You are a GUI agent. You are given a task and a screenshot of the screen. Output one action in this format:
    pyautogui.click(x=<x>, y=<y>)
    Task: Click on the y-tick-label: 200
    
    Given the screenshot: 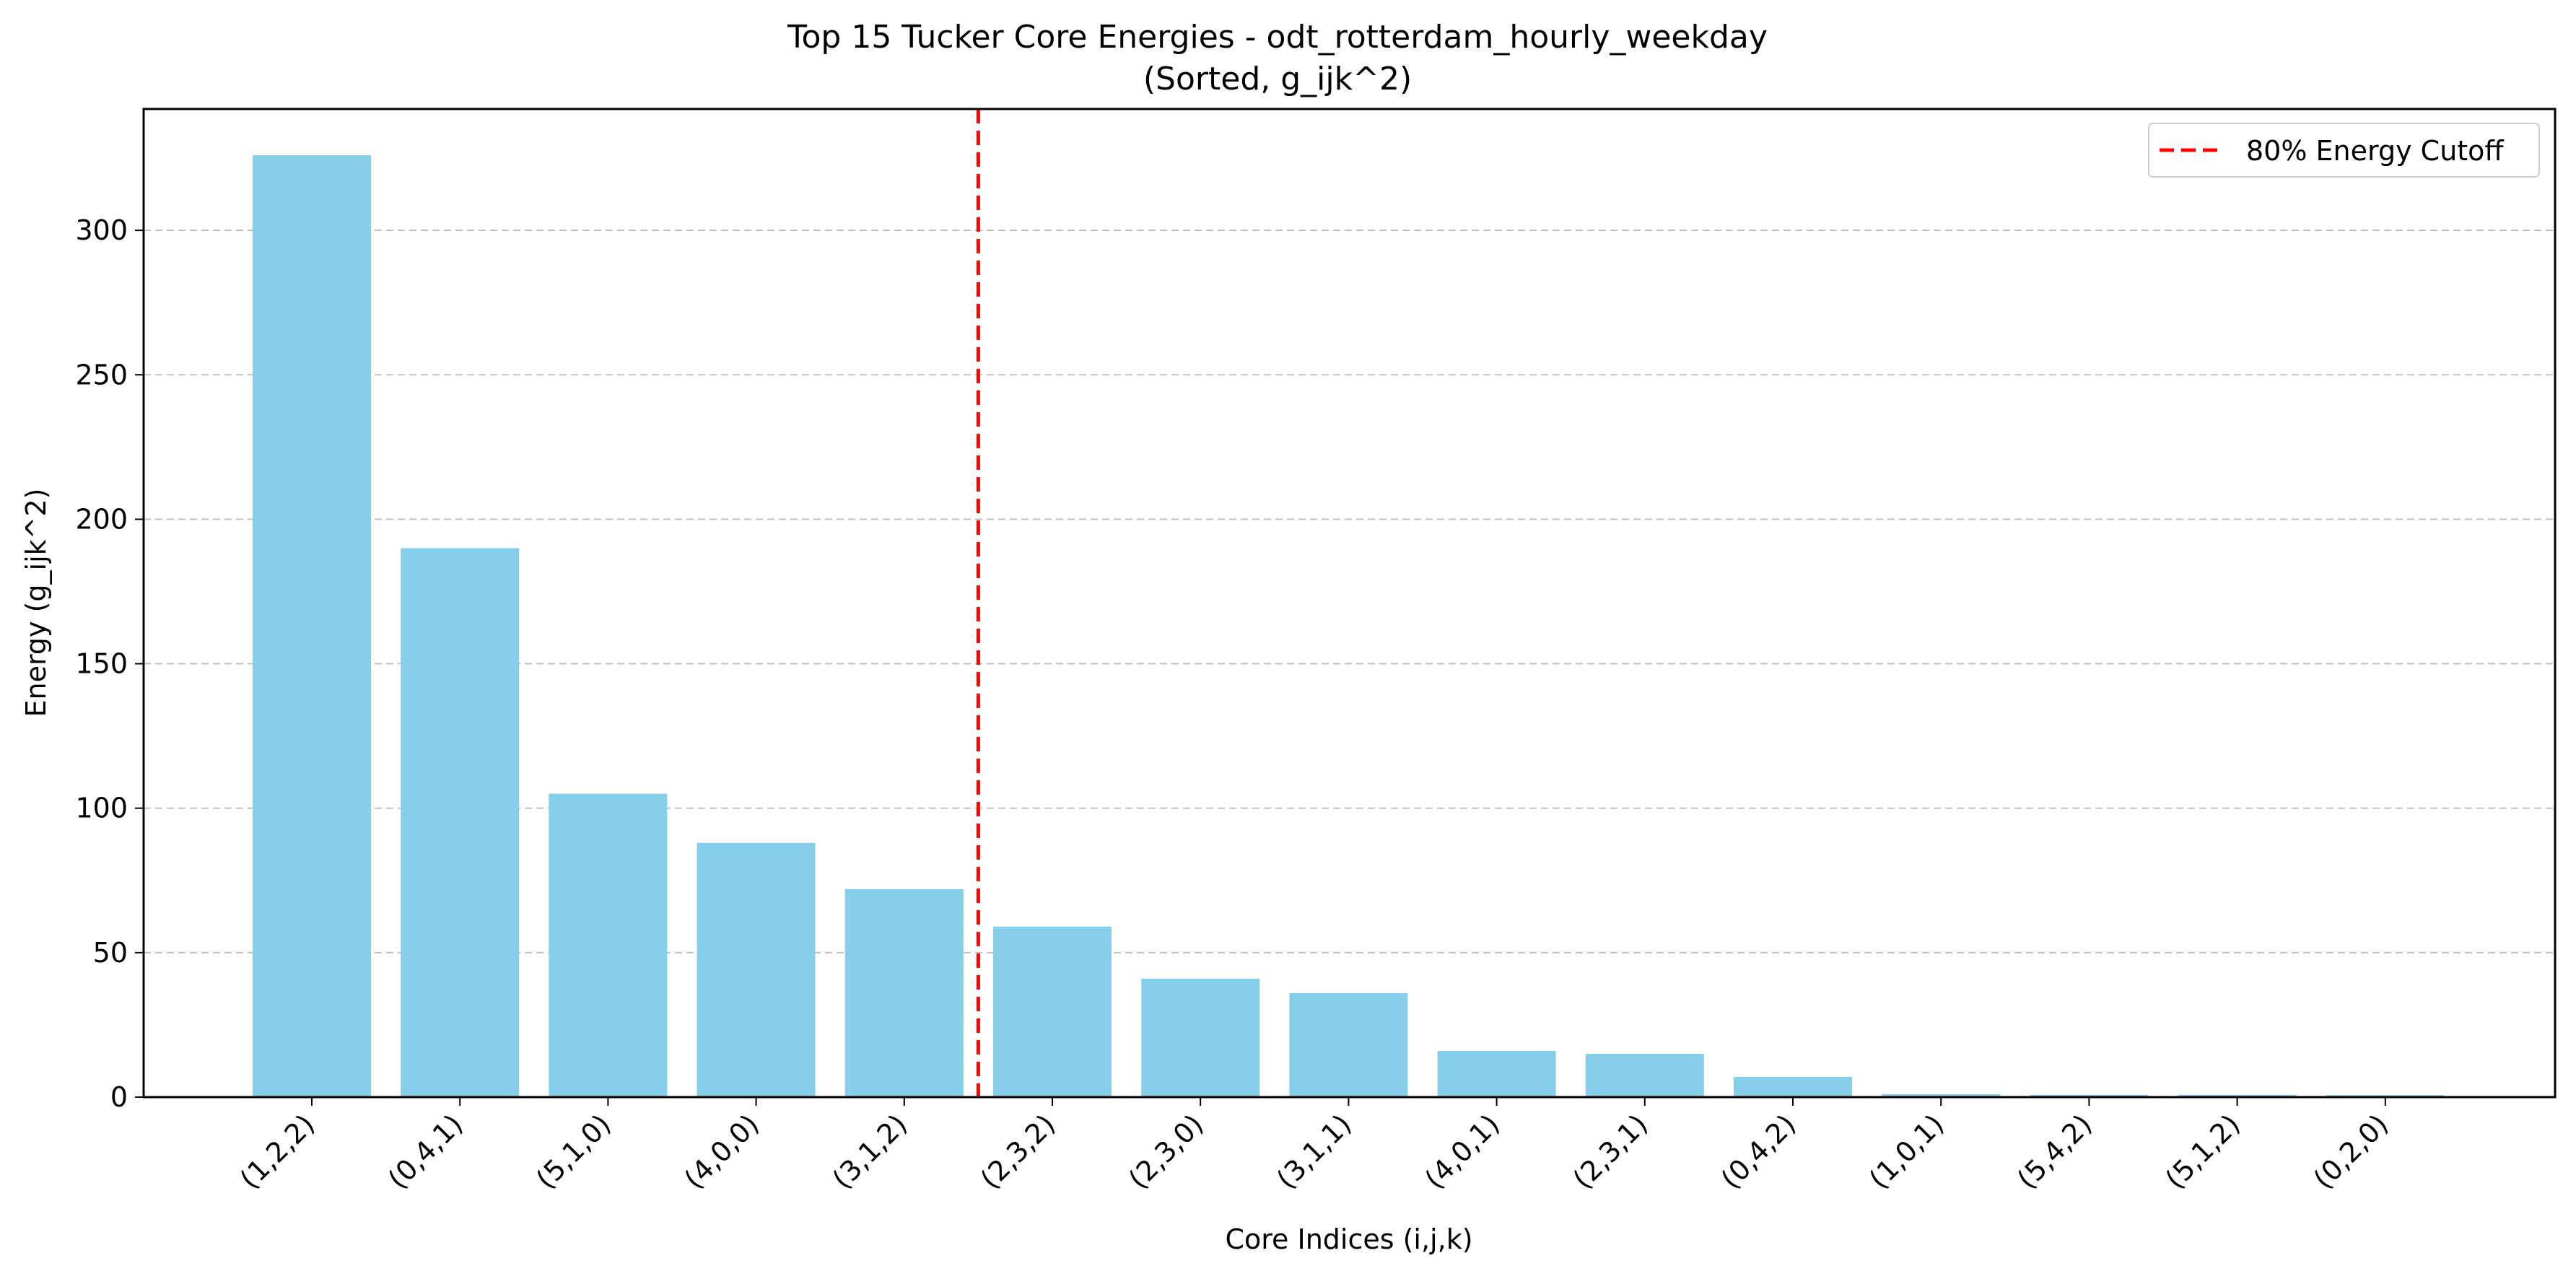 What is the action you would take?
    pyautogui.click(x=101, y=519)
    